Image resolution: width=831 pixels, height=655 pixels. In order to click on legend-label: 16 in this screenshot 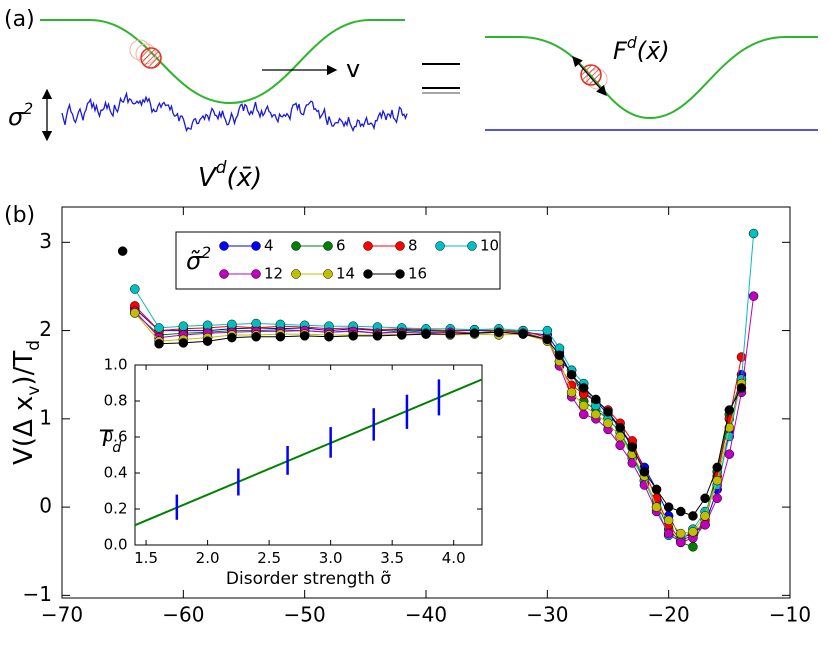, I will do `click(417, 274)`.